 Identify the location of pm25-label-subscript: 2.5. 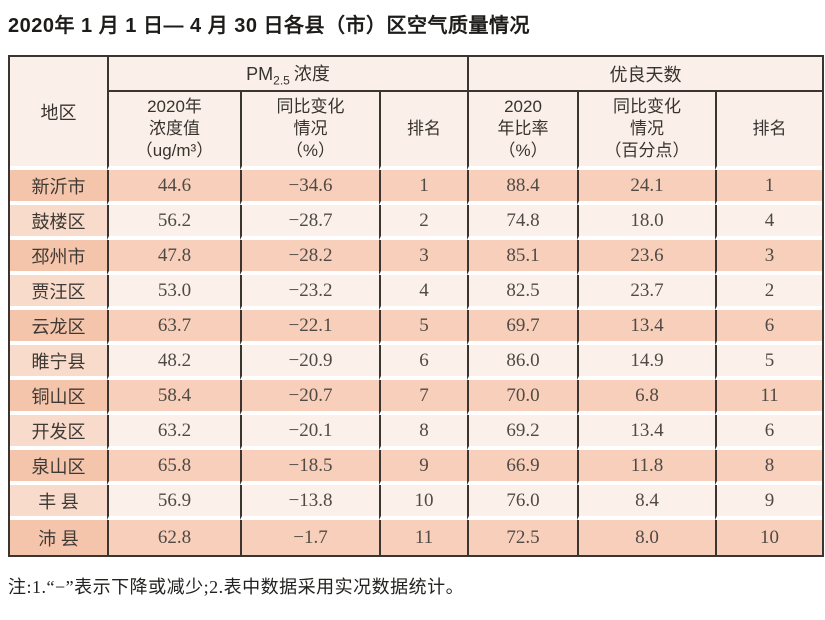
(281, 80).